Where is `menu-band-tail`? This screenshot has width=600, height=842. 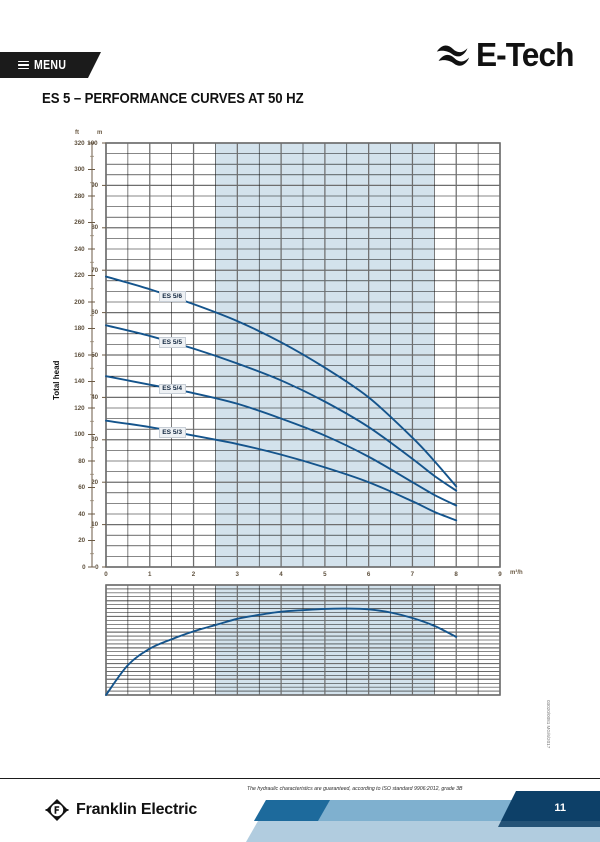 menu-band-tail is located at coordinates (94, 65).